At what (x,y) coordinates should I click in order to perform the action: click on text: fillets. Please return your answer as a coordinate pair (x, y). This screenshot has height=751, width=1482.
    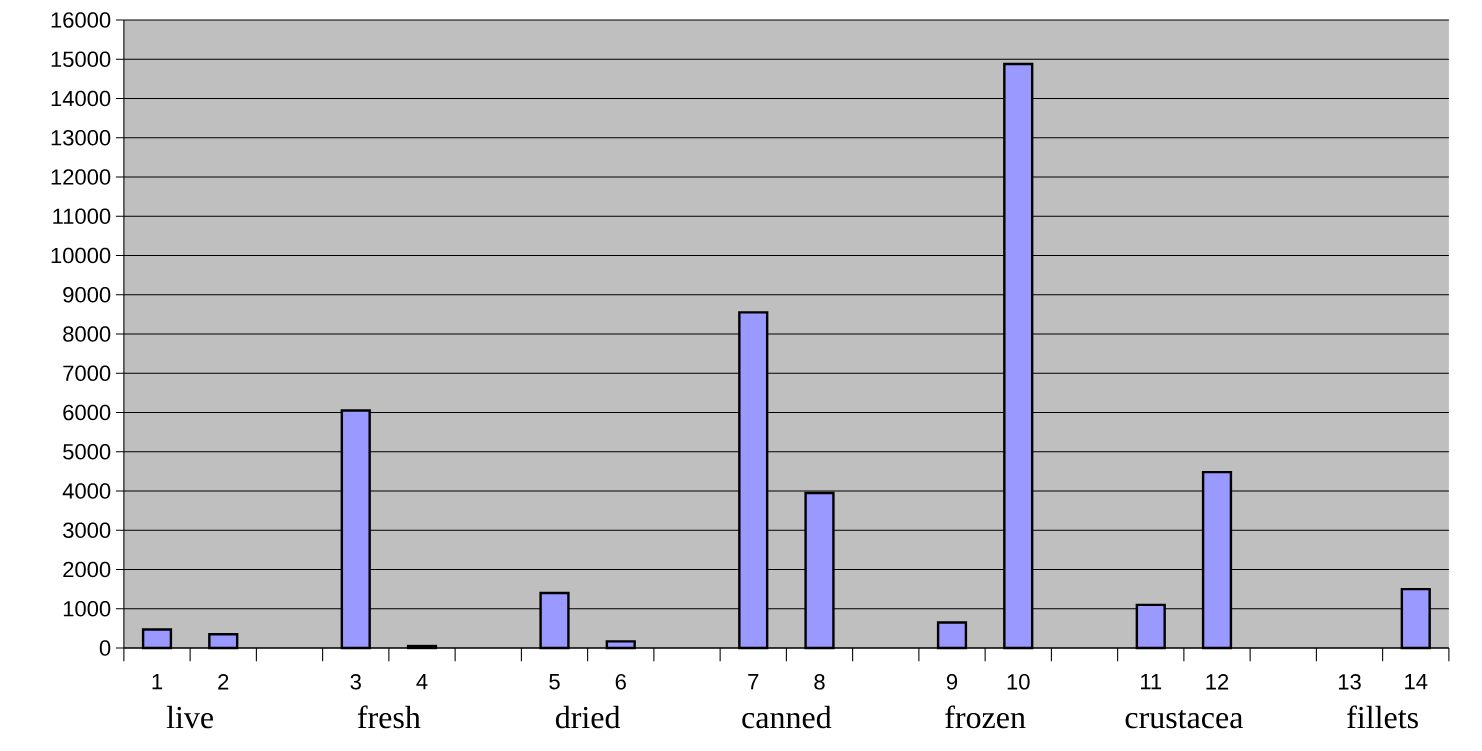
    Looking at the image, I should click on (1382, 717).